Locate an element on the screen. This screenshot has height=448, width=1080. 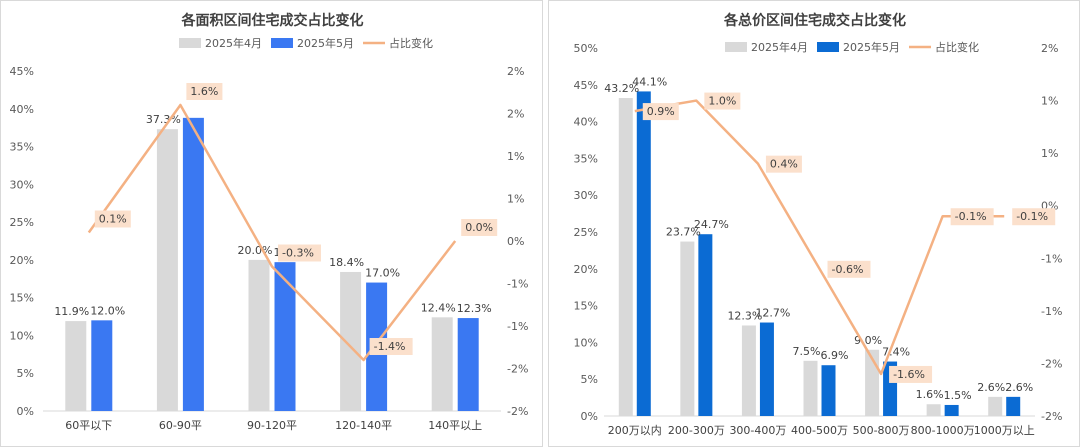
change-data-label: 0.9% is located at coordinates (661, 111).